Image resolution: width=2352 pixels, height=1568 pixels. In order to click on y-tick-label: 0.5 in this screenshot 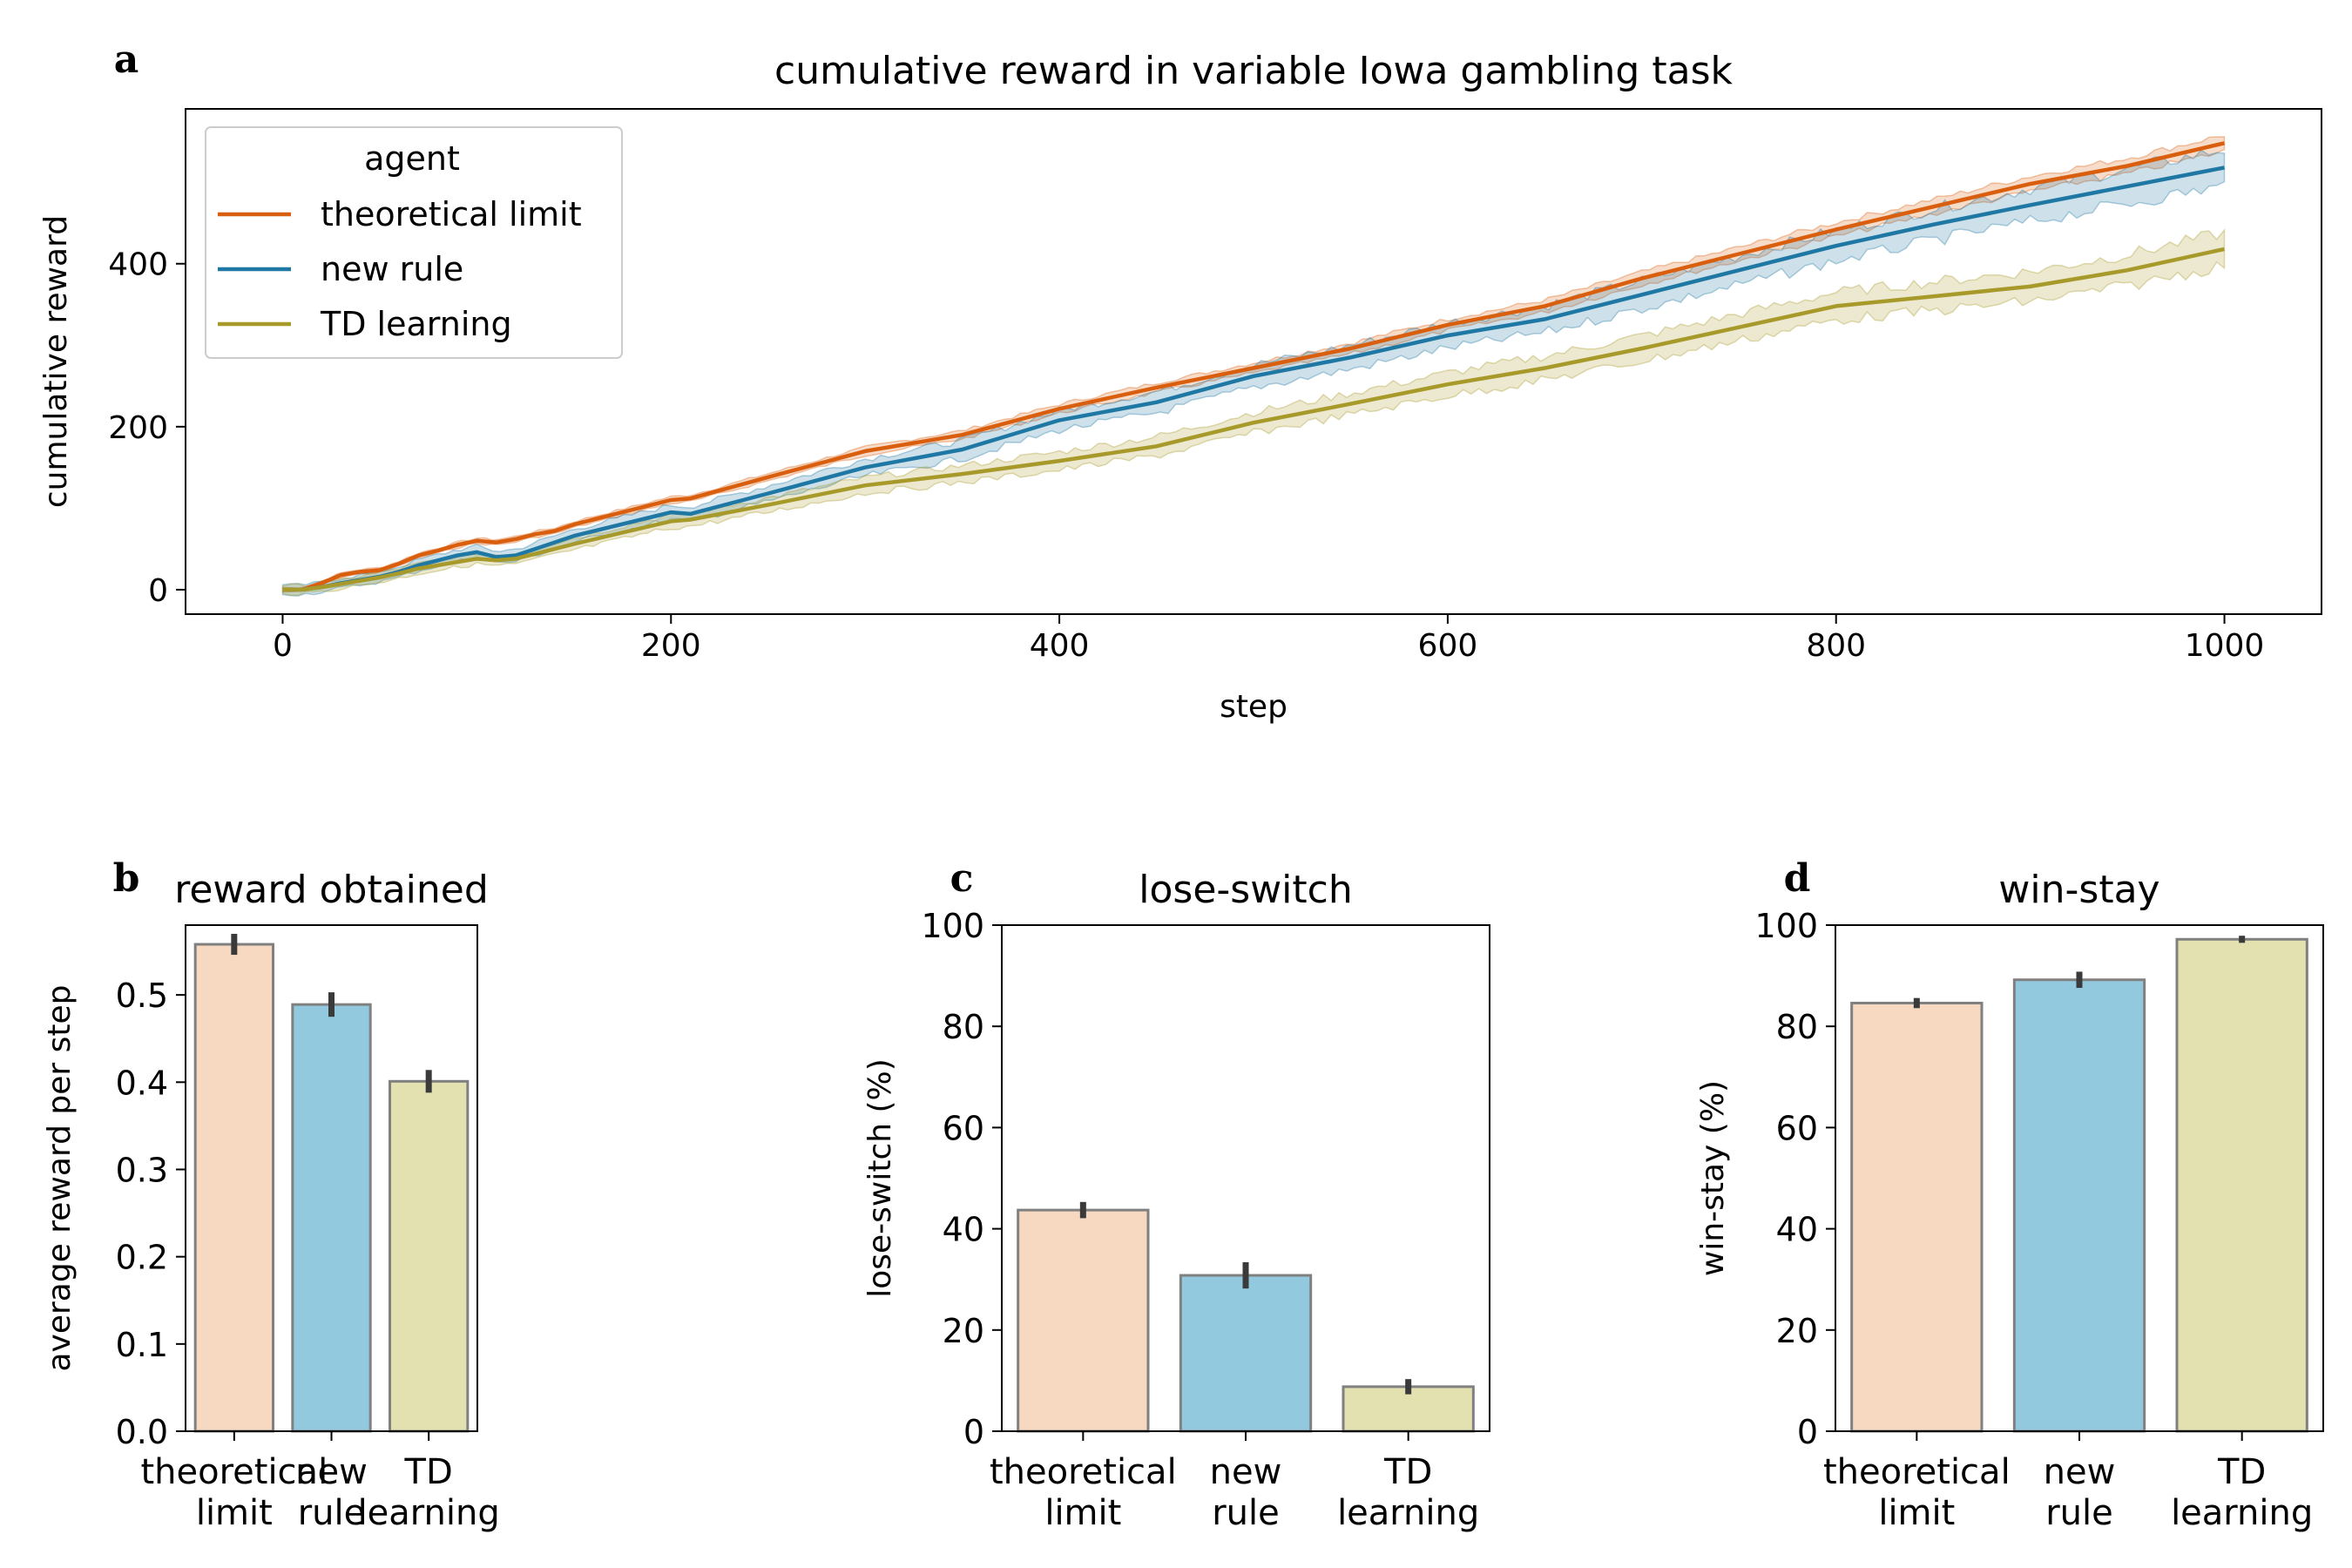, I will do `click(142, 996)`.